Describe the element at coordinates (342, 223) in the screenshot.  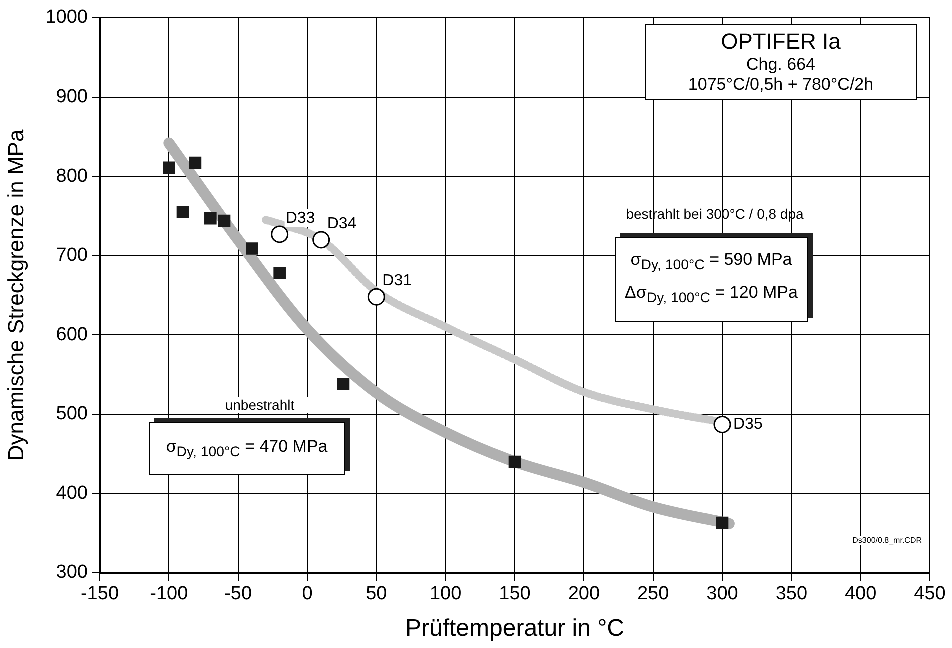
I see `annotation: D34` at that location.